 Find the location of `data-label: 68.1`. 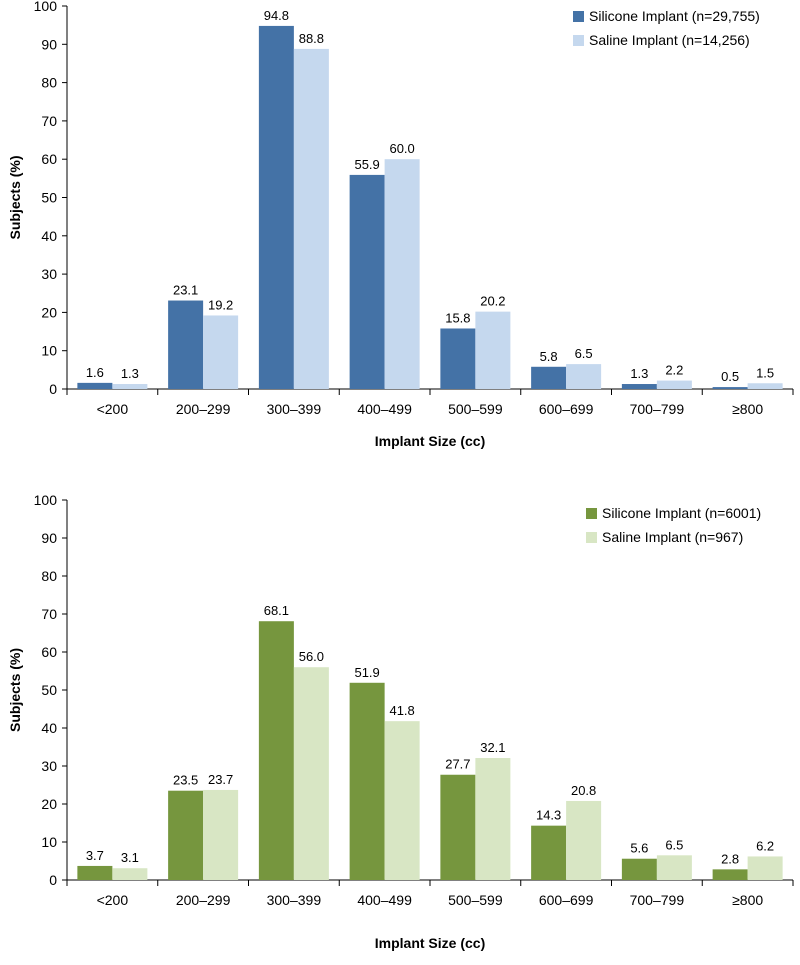

data-label: 68.1 is located at coordinates (276, 610).